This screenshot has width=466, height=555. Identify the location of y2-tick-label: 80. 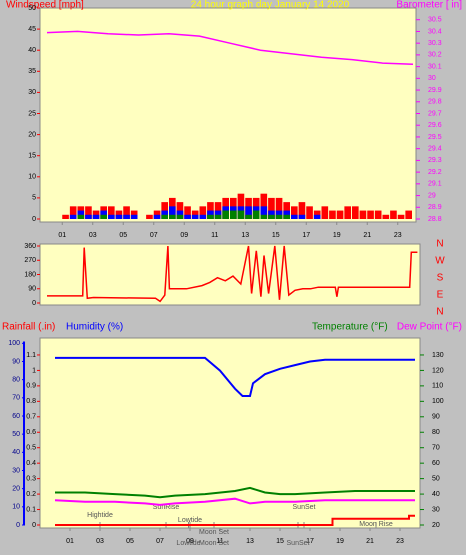
(436, 432).